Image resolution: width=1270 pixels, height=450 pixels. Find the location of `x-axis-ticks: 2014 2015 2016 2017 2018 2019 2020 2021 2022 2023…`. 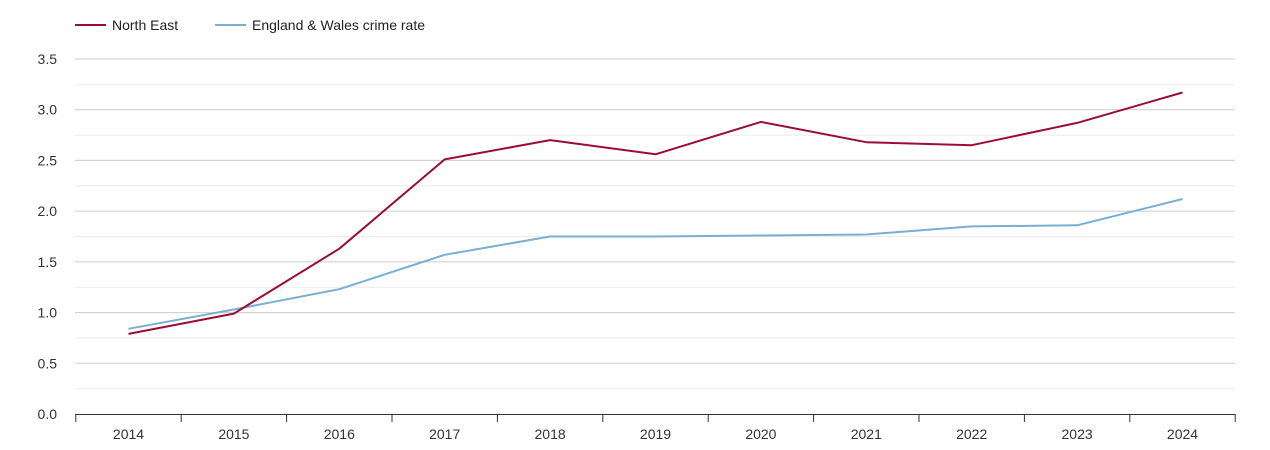

x-axis-ticks: 2014 2015 2016 2017 2018 2019 2020 2021 2022 2023… is located at coordinates (655, 428).